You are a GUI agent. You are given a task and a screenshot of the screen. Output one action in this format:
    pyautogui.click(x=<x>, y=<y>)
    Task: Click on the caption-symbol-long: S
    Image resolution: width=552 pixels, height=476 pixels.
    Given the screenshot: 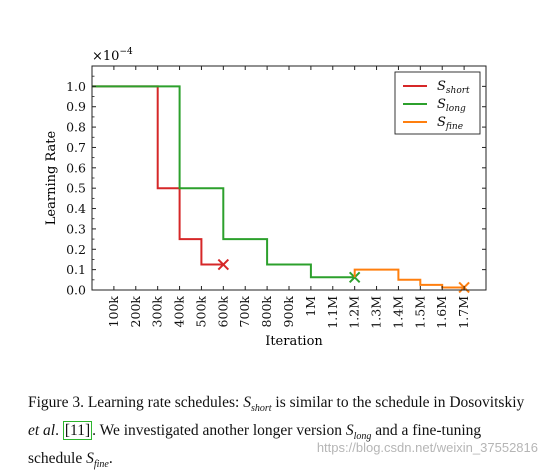 What is the action you would take?
    pyautogui.click(x=349, y=431)
    